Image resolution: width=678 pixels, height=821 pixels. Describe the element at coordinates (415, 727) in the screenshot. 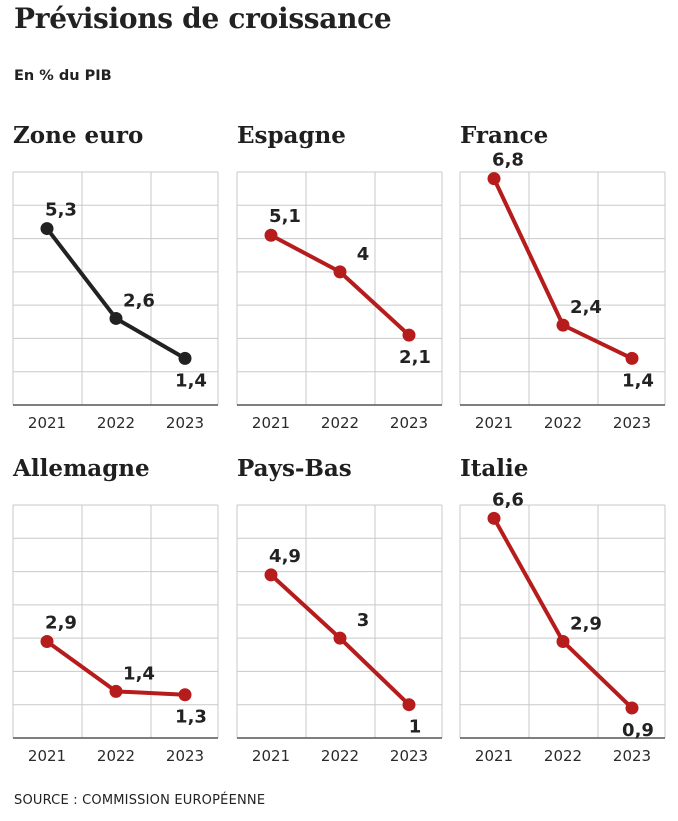

I see `data-label: 1` at that location.